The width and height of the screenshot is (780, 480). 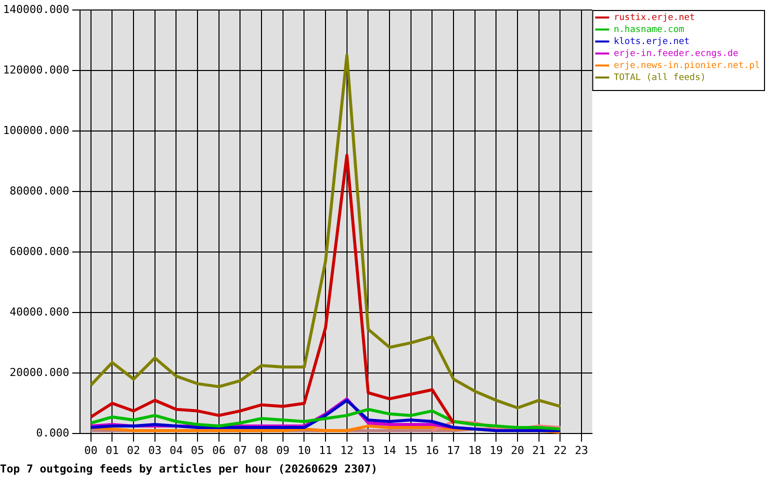 I want to click on x-tick-label: 09, so click(x=283, y=451).